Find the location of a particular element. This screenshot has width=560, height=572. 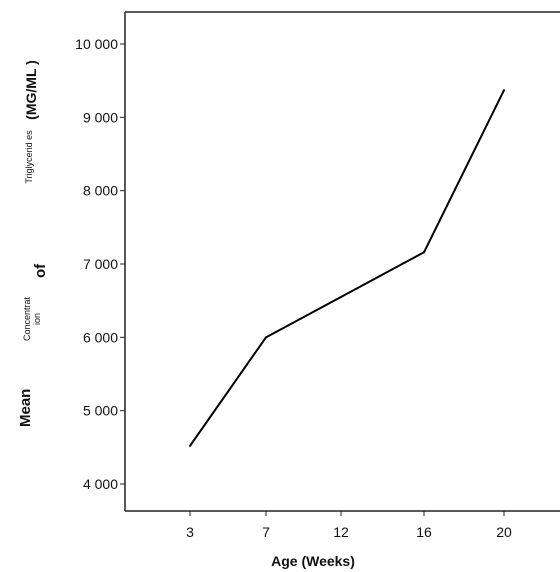

y-tick-label: 9 000 is located at coordinates (100, 117).